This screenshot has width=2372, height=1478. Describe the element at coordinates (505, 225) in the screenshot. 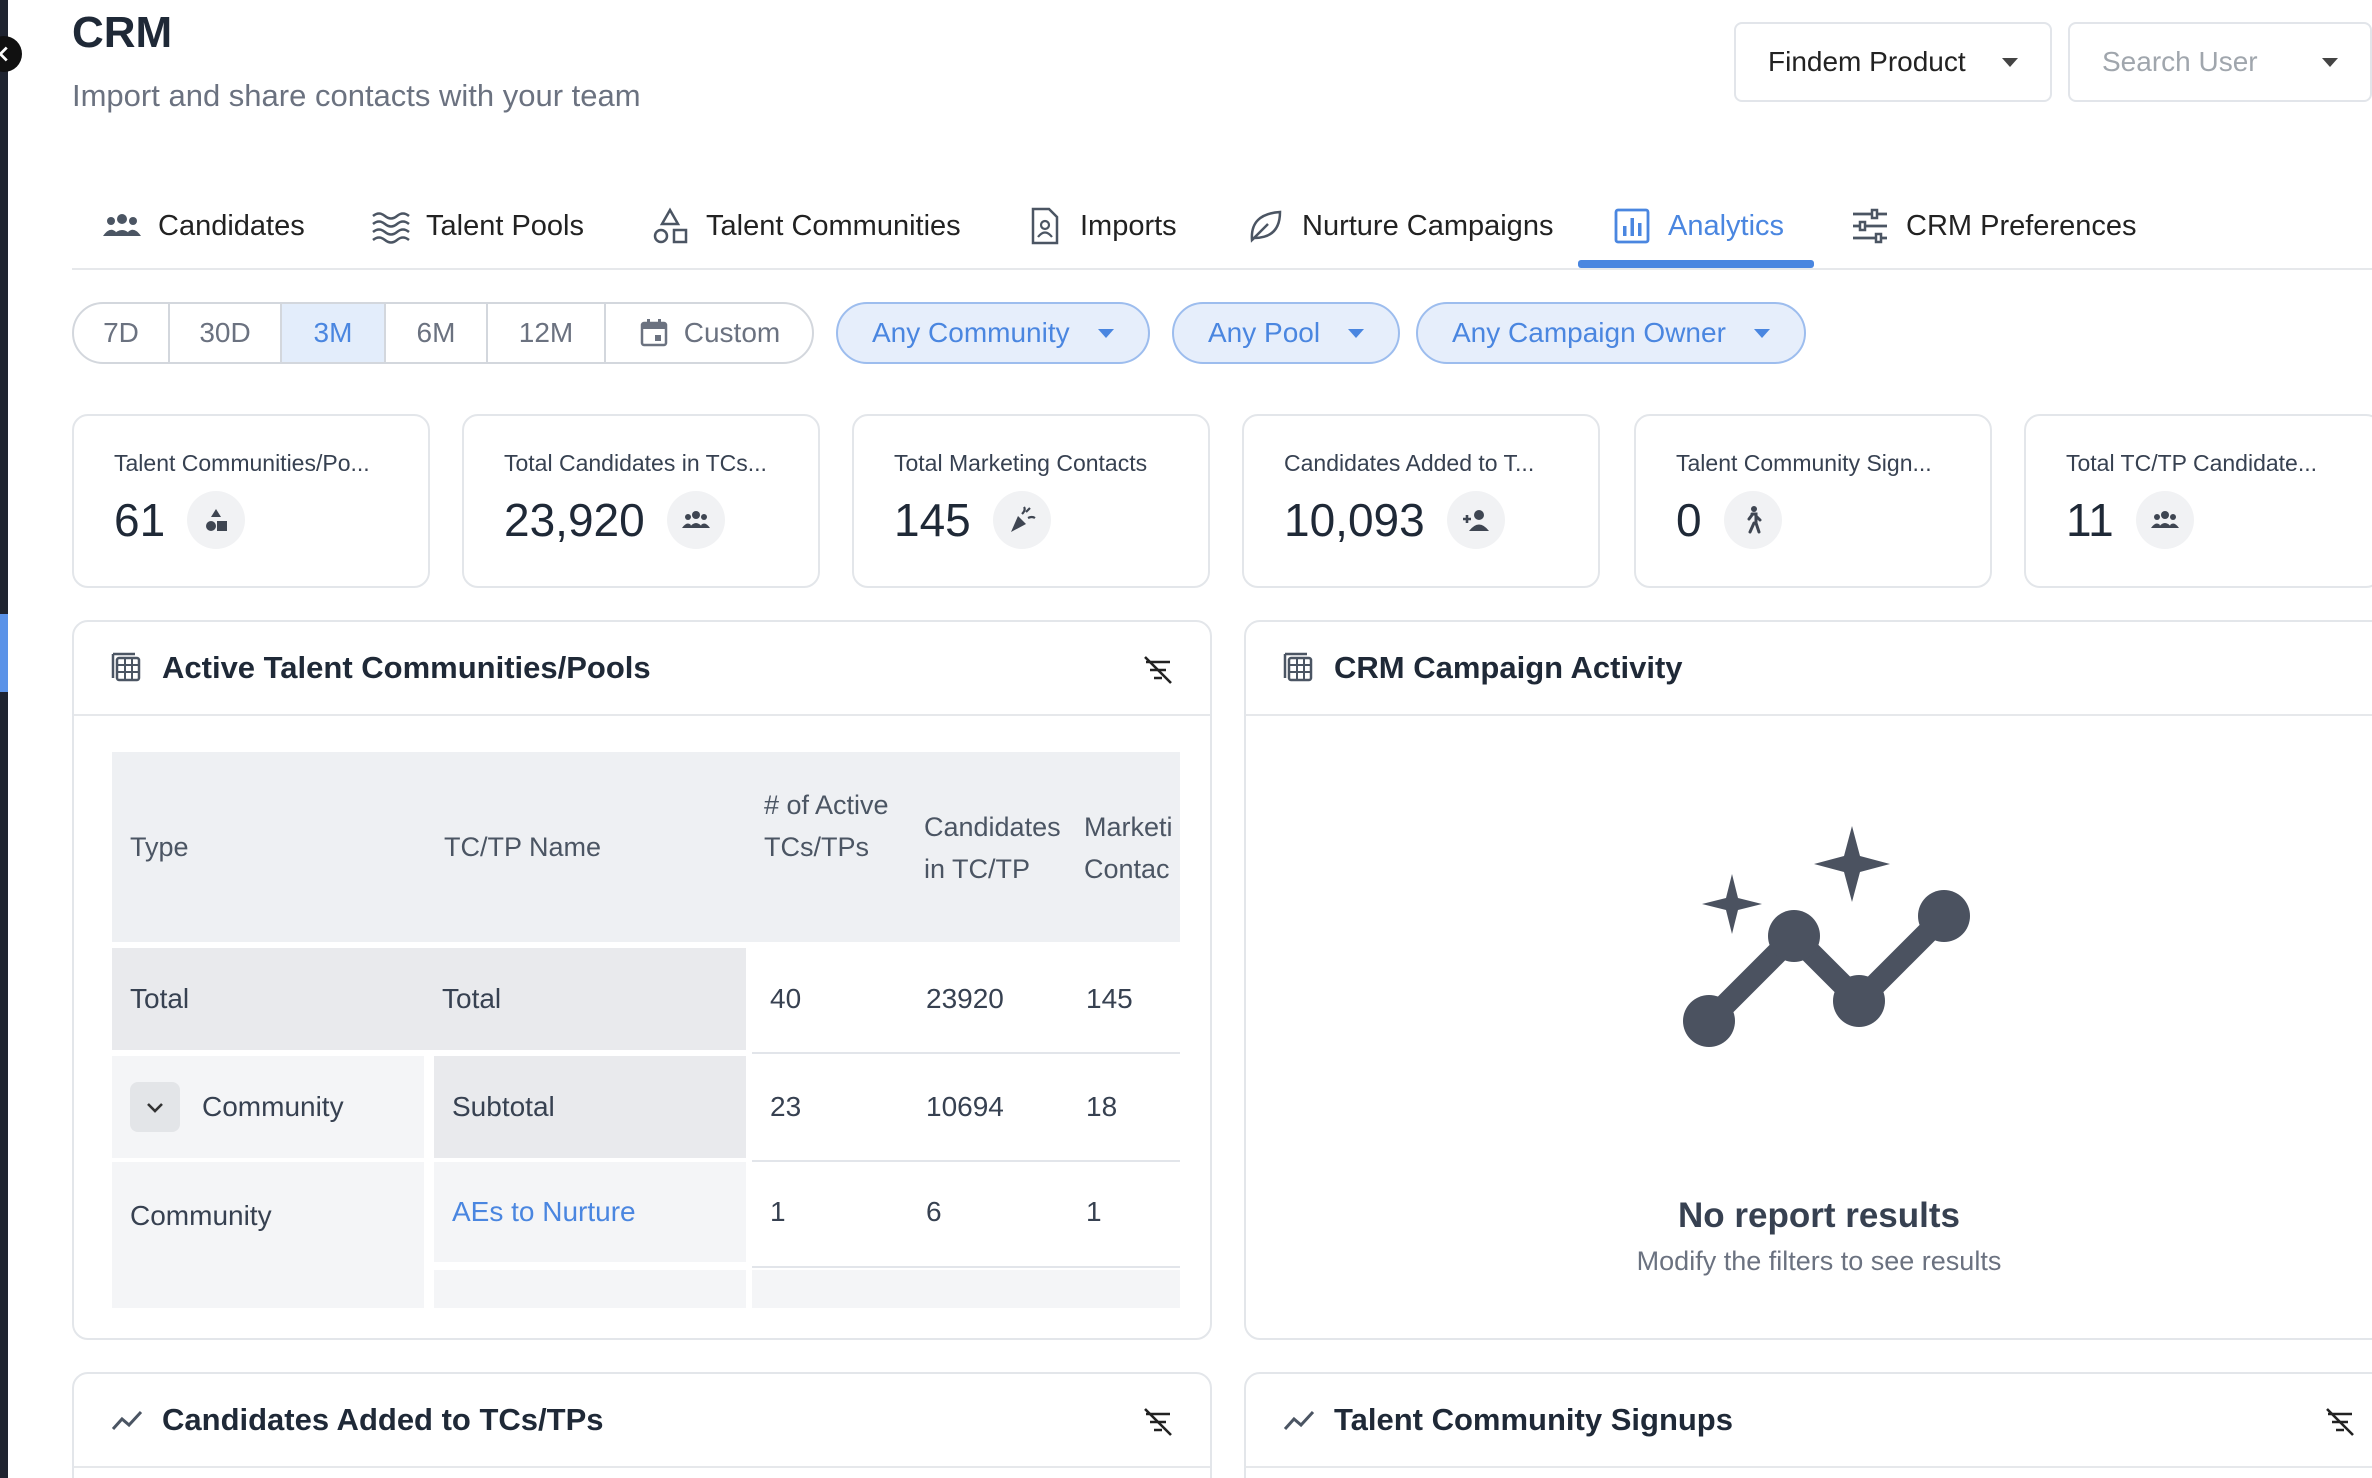

I see `tab-label: Talent Pools` at that location.